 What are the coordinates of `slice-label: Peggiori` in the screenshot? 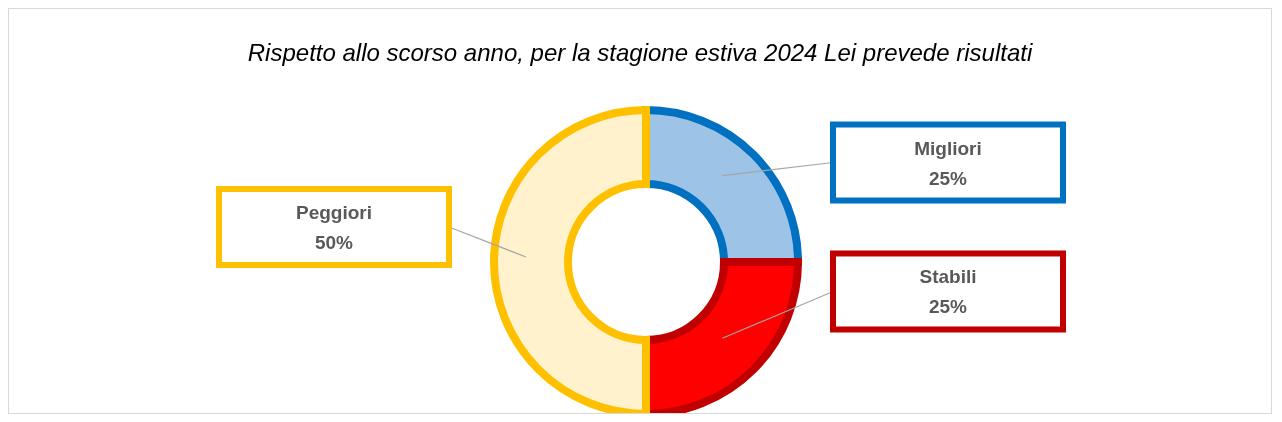 It's located at (334, 212).